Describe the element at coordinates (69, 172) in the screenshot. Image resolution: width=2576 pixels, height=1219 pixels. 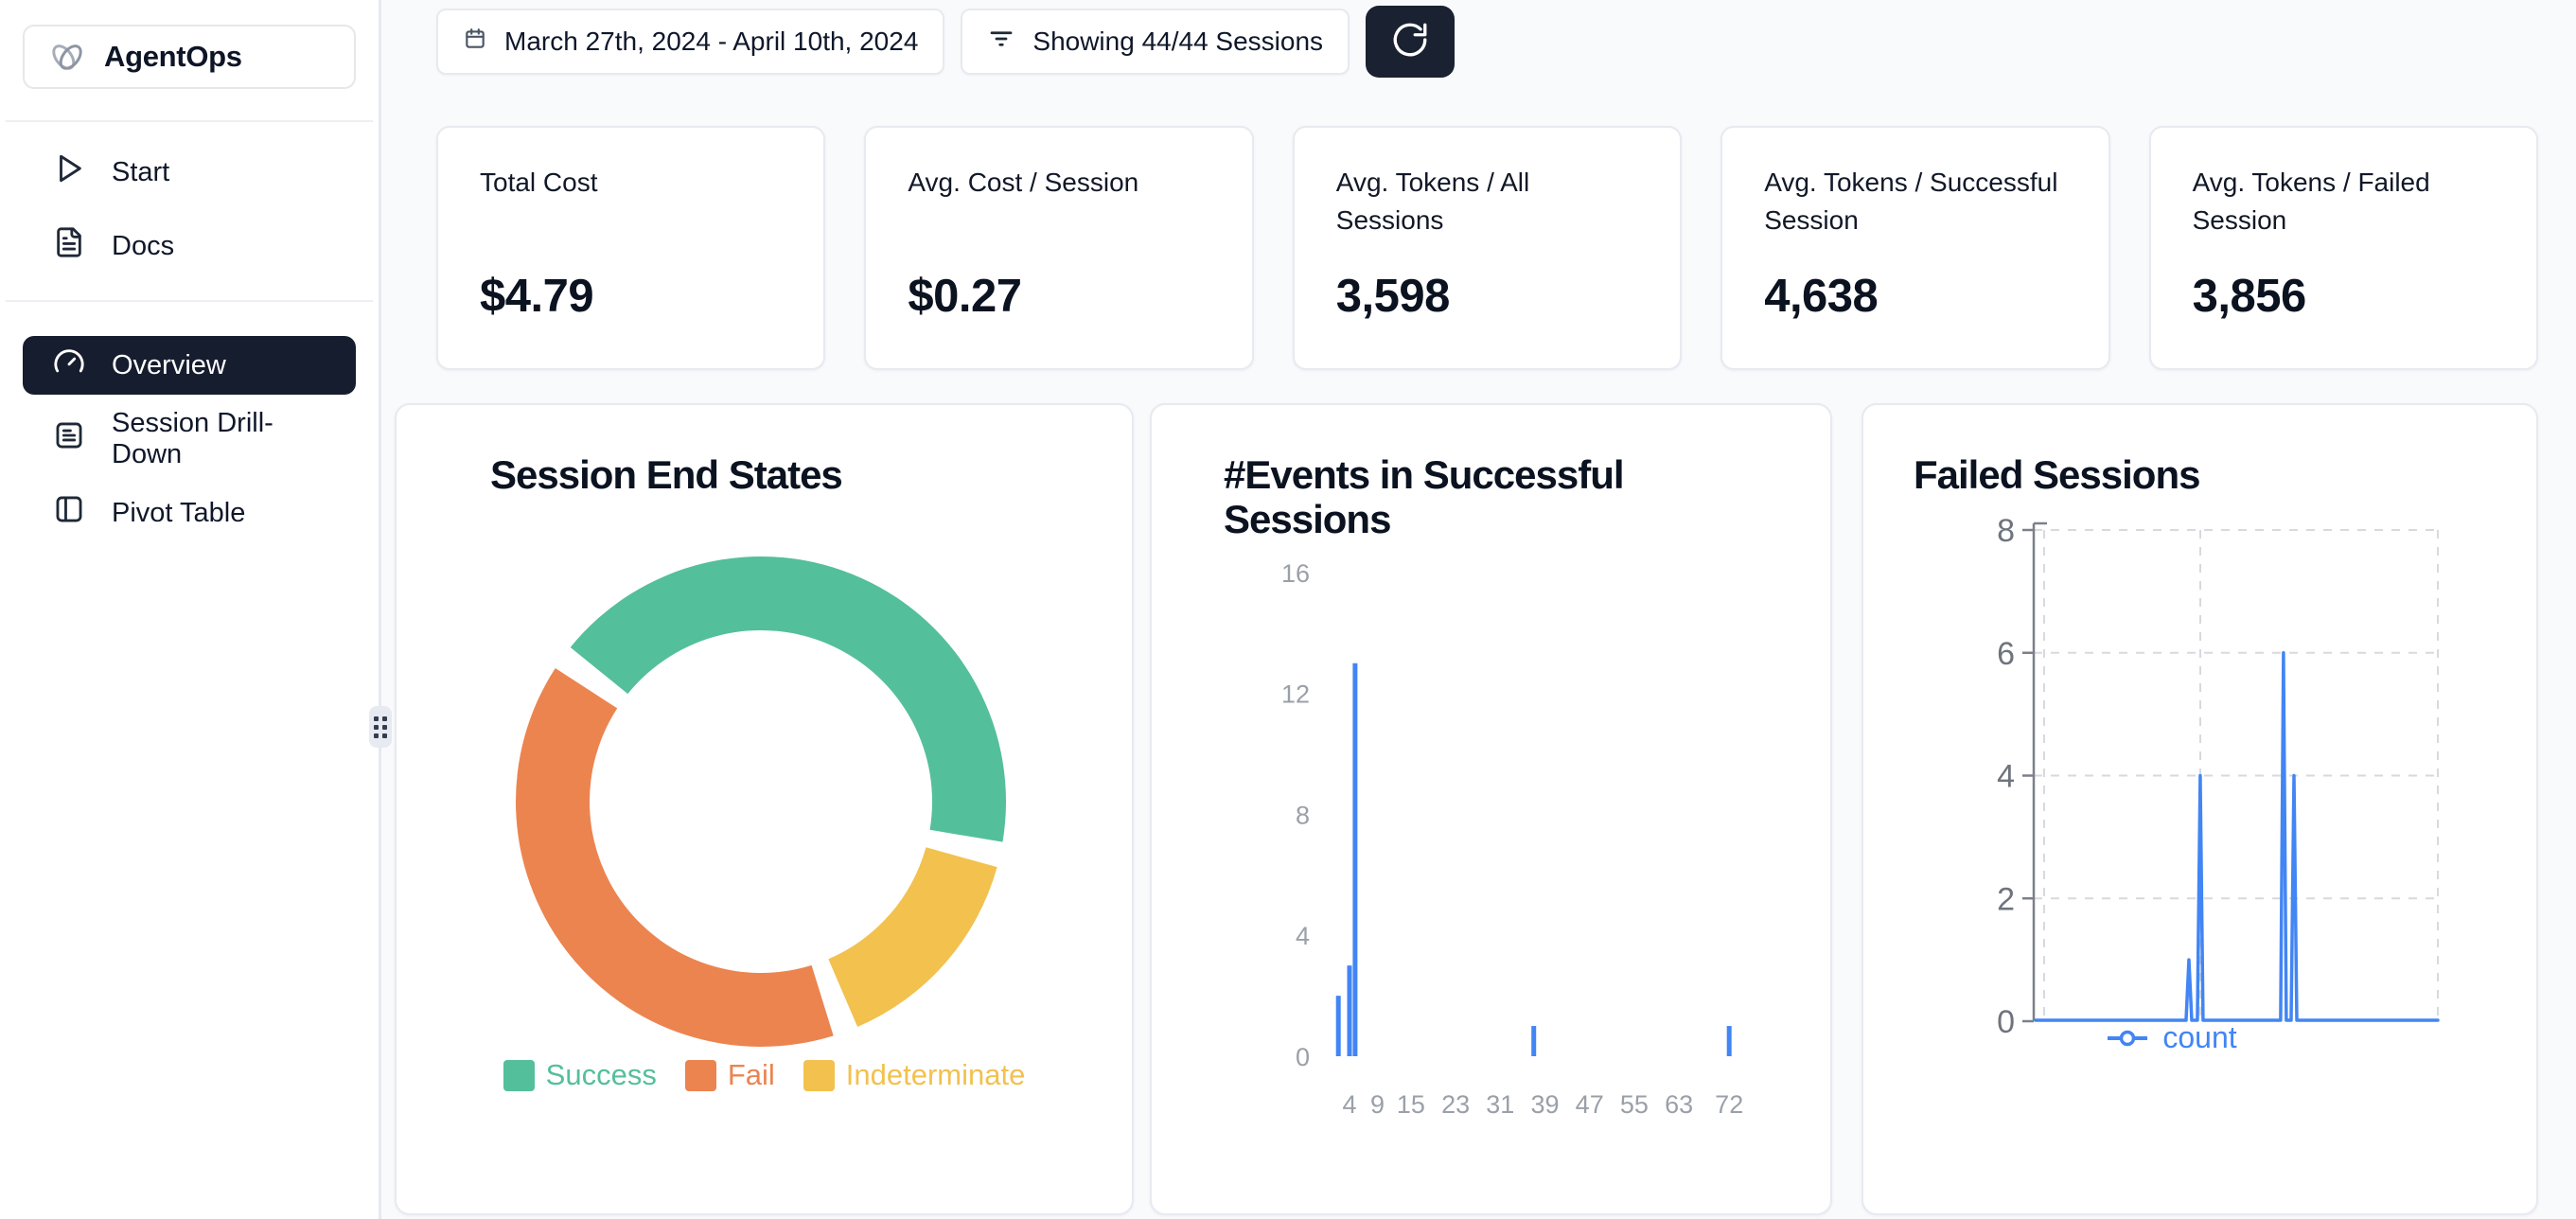
I see `play-icon` at that location.